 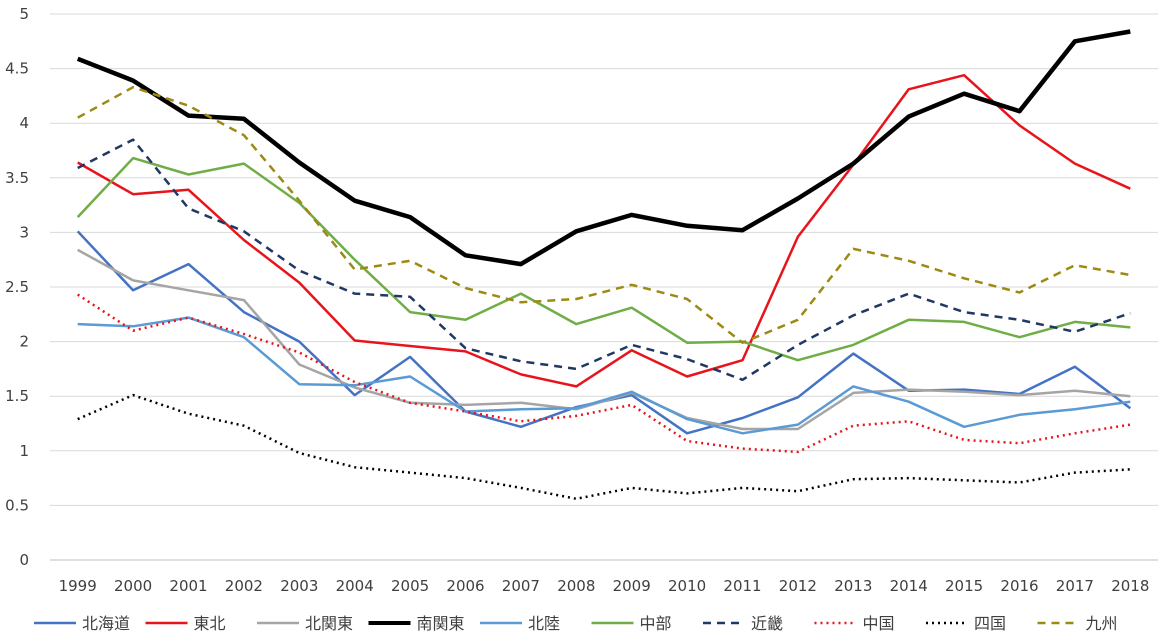 I want to click on x-tick-label: 2011, so click(x=742, y=586).